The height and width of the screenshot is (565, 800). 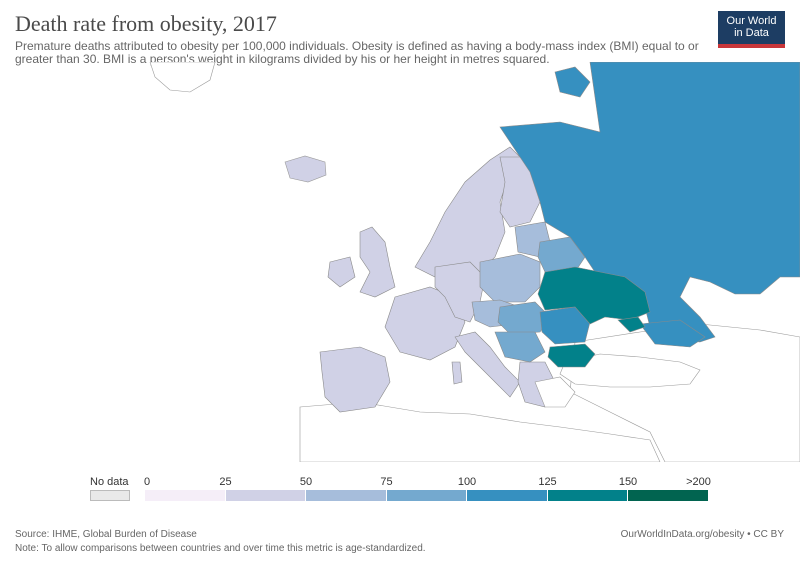 I want to click on region-iberia, so click(x=355, y=379).